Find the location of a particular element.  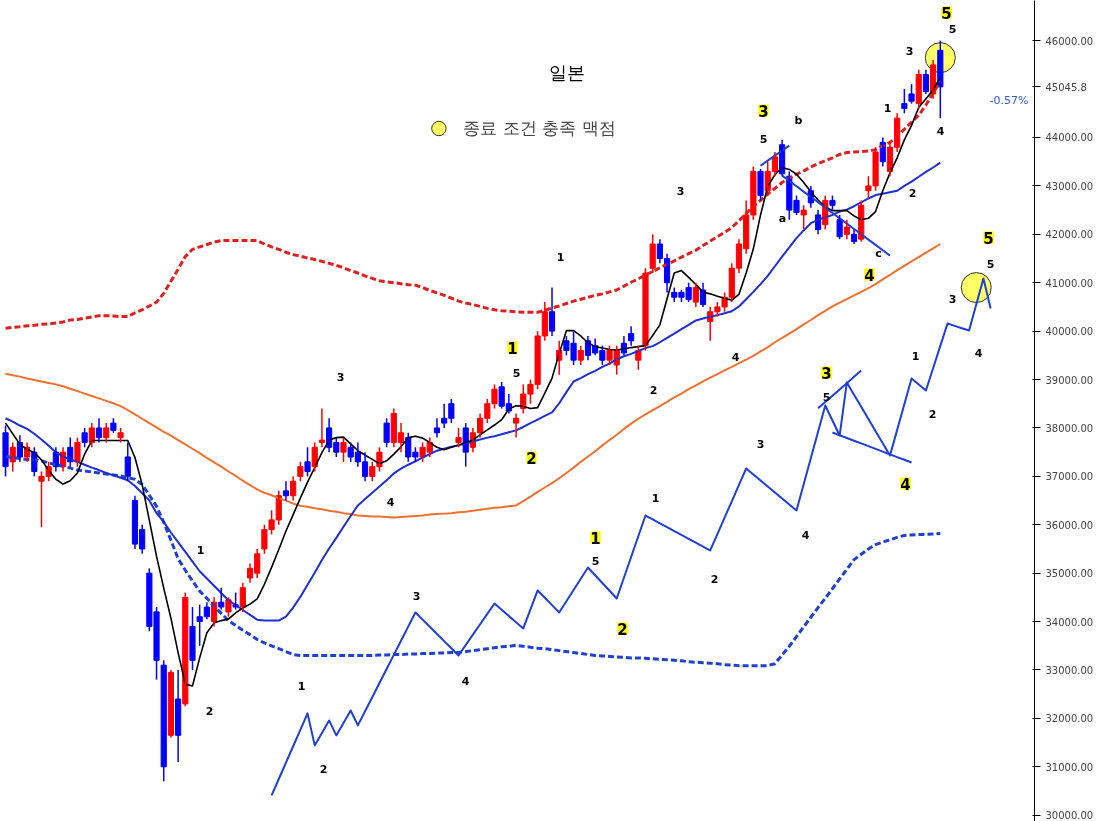

y-tick-label: 37000.00 is located at coordinates (1069, 477).